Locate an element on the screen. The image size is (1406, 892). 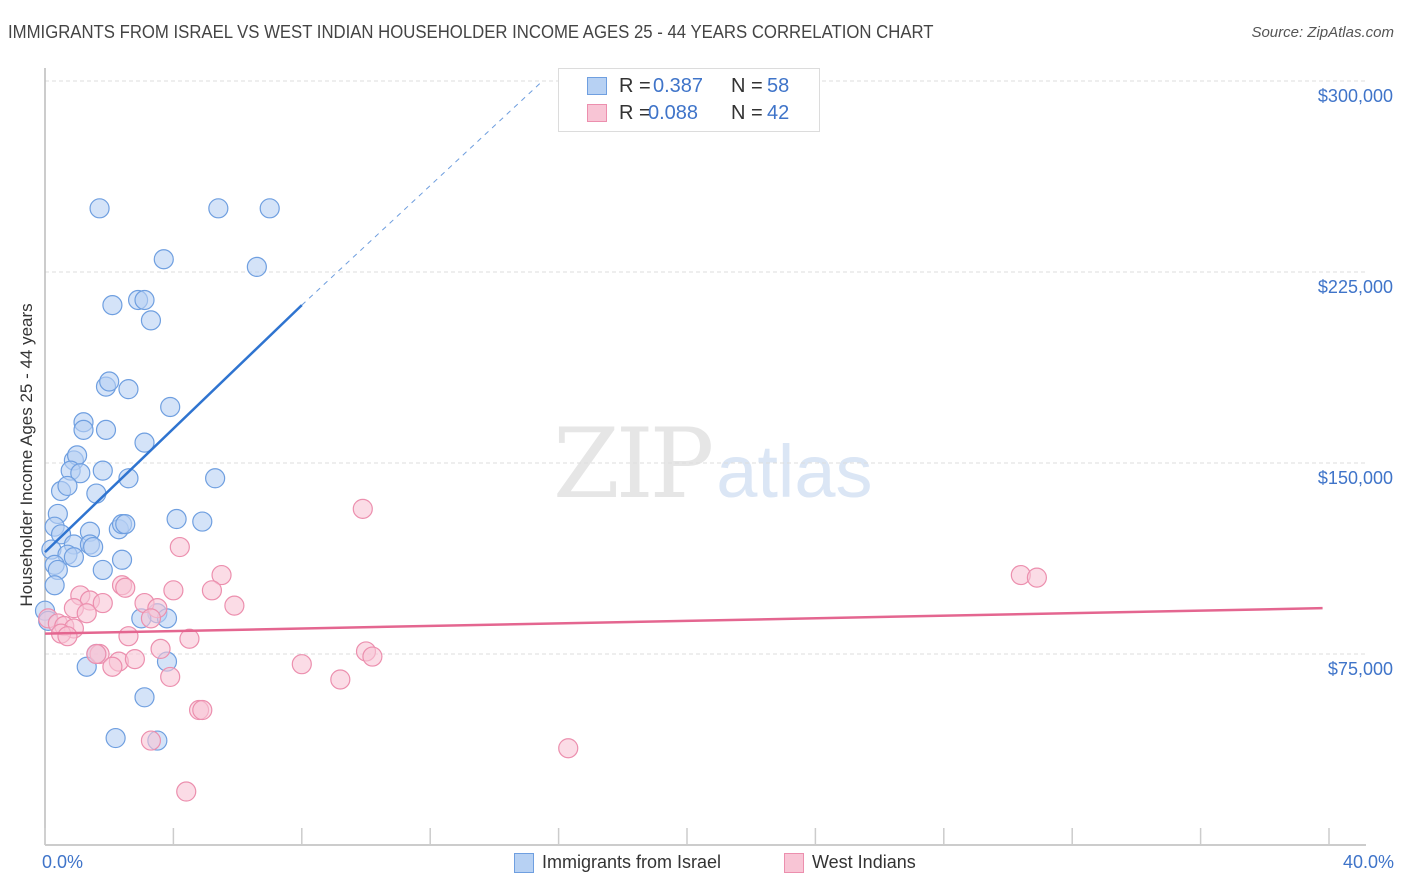
watermark: ZIPatlas is located at coordinates (713, 464).